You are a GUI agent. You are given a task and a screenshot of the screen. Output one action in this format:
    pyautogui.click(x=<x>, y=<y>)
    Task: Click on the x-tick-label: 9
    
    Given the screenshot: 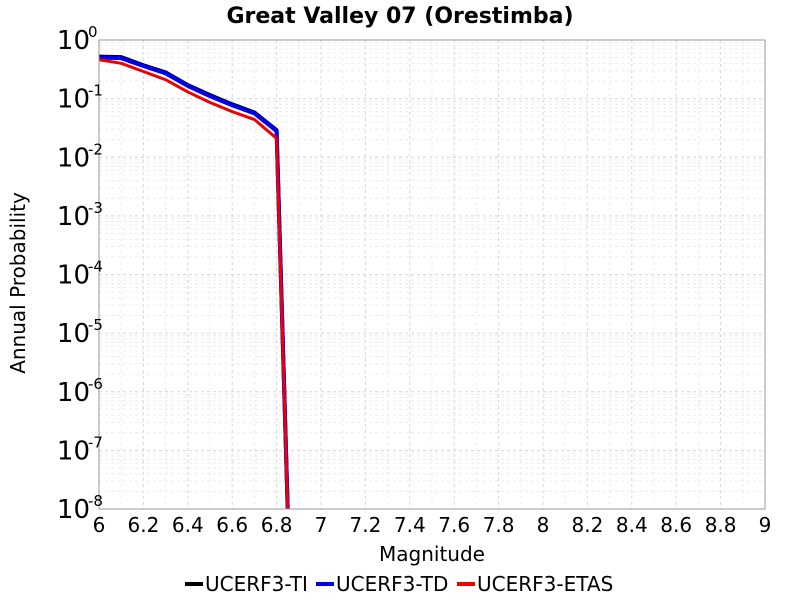 What is the action you would take?
    pyautogui.click(x=765, y=525)
    